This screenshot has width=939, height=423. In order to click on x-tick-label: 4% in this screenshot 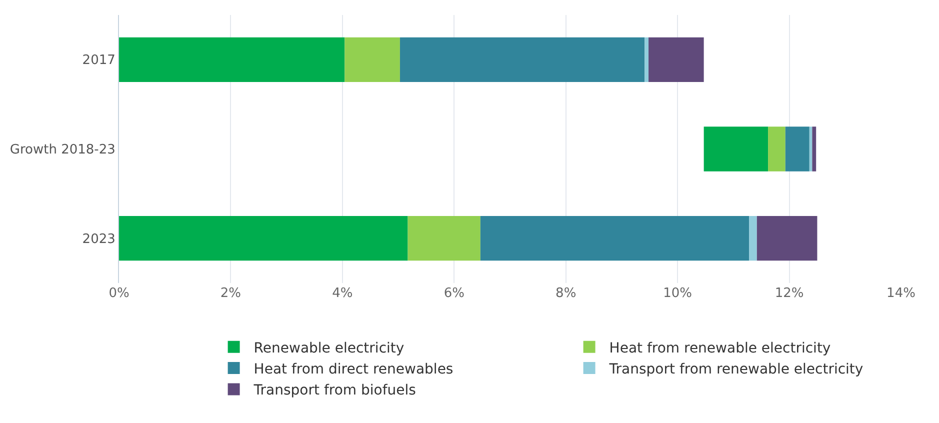, I will do `click(342, 293)`.